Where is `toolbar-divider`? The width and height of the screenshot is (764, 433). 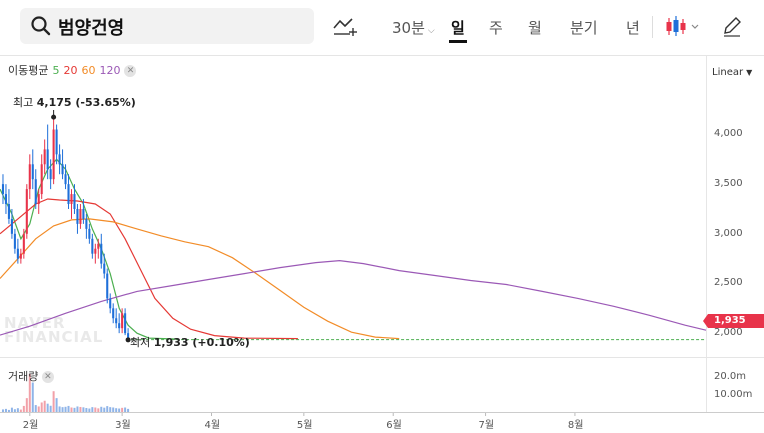
toolbar-divider is located at coordinates (652, 27).